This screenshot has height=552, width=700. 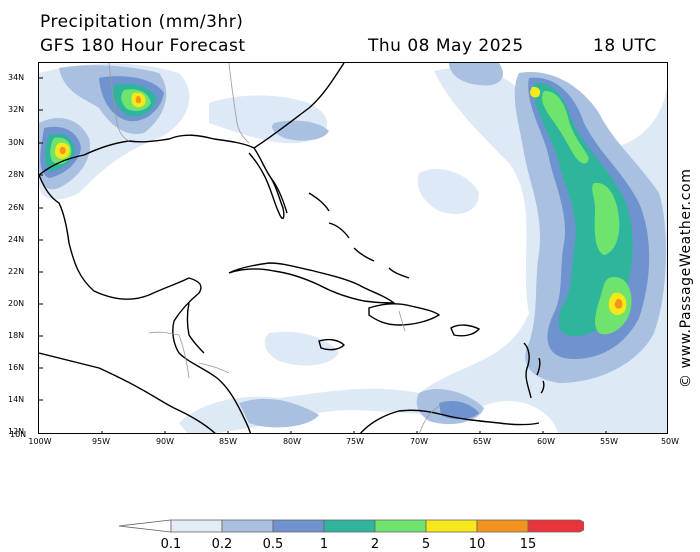 What do you see at coordinates (16, 142) in the screenshot?
I see `lat-label: 30N` at bounding box center [16, 142].